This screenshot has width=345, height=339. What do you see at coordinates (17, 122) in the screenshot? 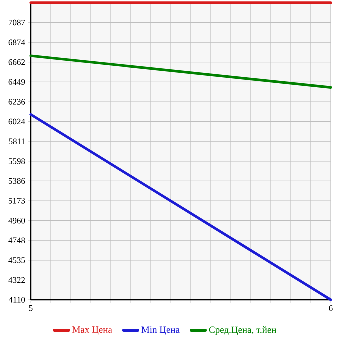
I see `y-tick-label: 6024` at bounding box center [17, 122].